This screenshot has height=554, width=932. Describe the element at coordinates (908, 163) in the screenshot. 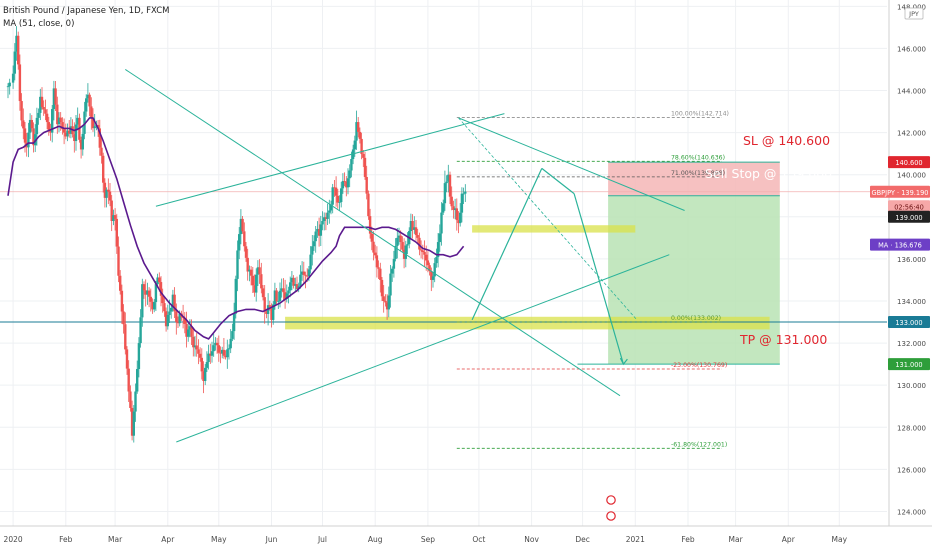

I see `price-badge-label: 140.600` at that location.